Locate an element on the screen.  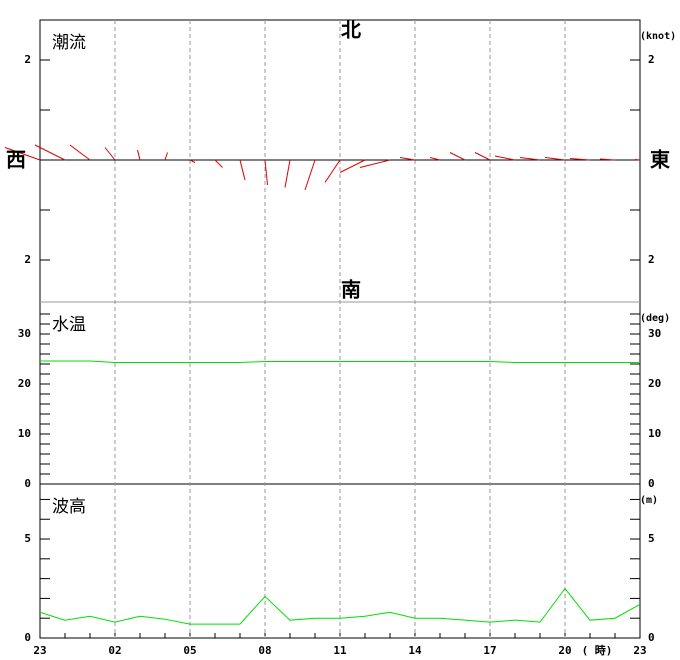
x-tick-label: 17 is located at coordinates (489, 650).